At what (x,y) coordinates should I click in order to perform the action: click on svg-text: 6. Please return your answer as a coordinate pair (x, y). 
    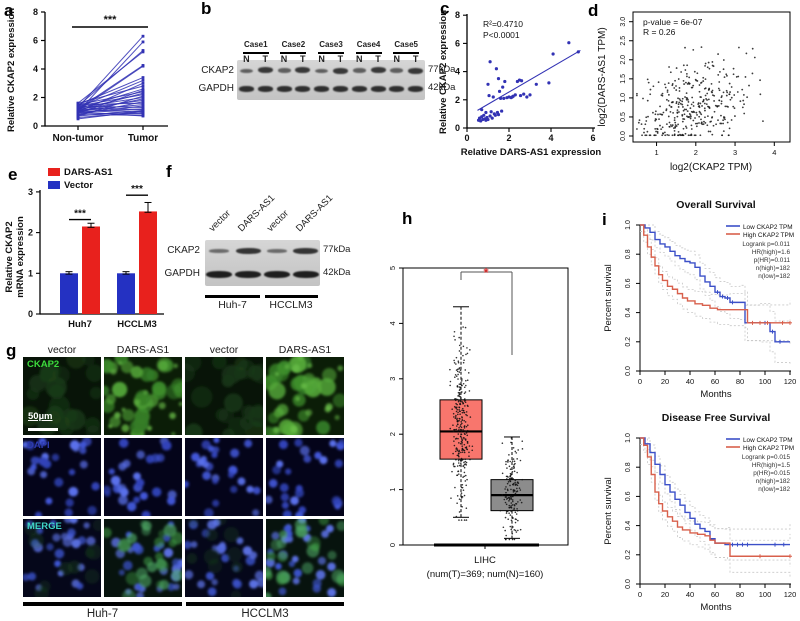
    Looking at the image, I should click on (592, 138).